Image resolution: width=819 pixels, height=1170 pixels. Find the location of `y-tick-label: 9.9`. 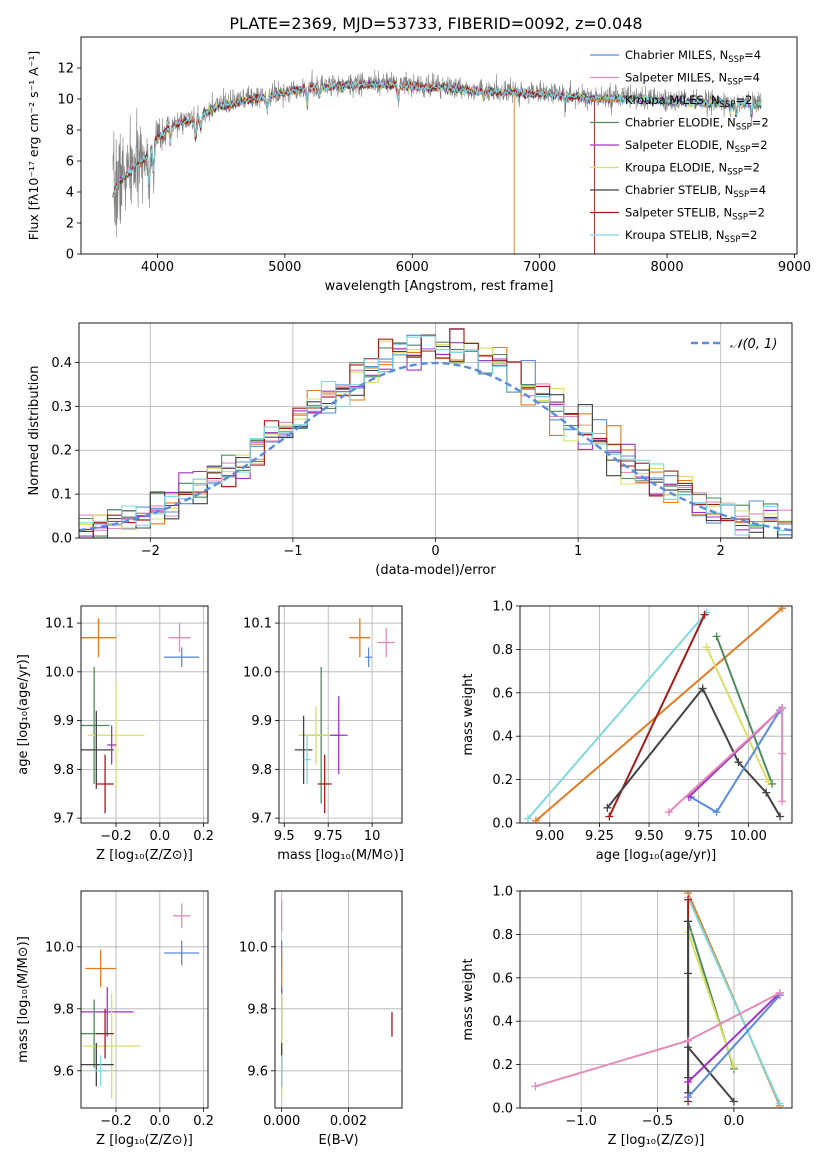

y-tick-label: 9.9 is located at coordinates (261, 721).